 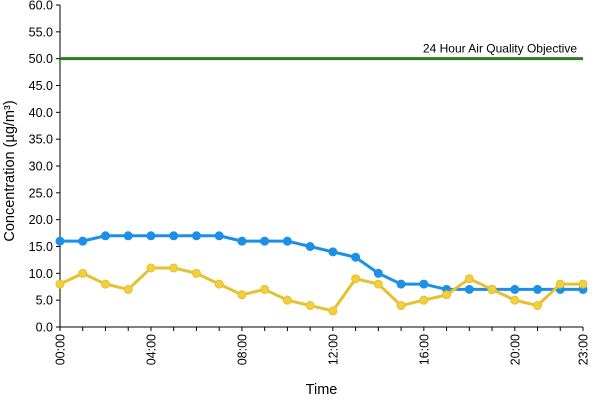 What do you see at coordinates (424, 349) in the screenshot?
I see `x-tick-label: 16:00` at bounding box center [424, 349].